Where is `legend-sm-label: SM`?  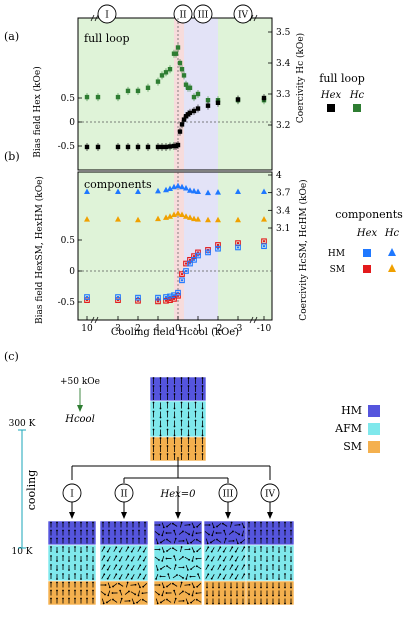
legend-sm-label: SM is located at coordinates (337, 270).